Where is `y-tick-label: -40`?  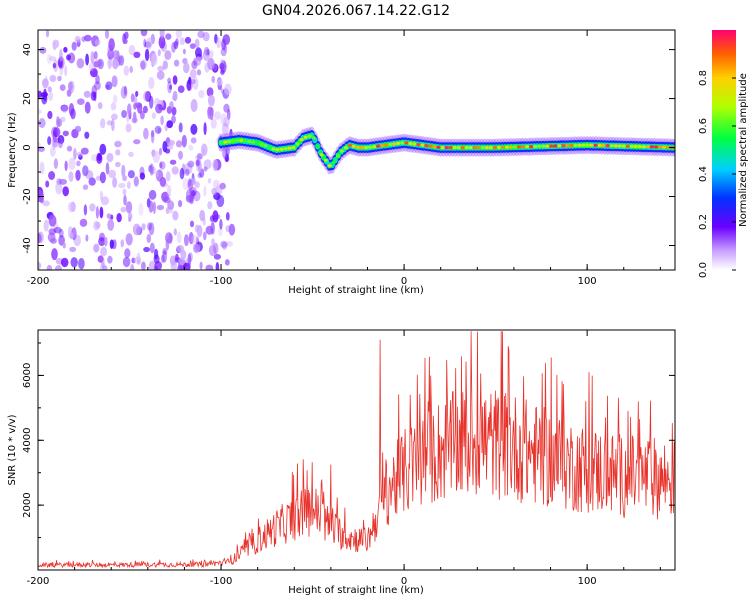 y-tick-label: -40 is located at coordinates (27, 245).